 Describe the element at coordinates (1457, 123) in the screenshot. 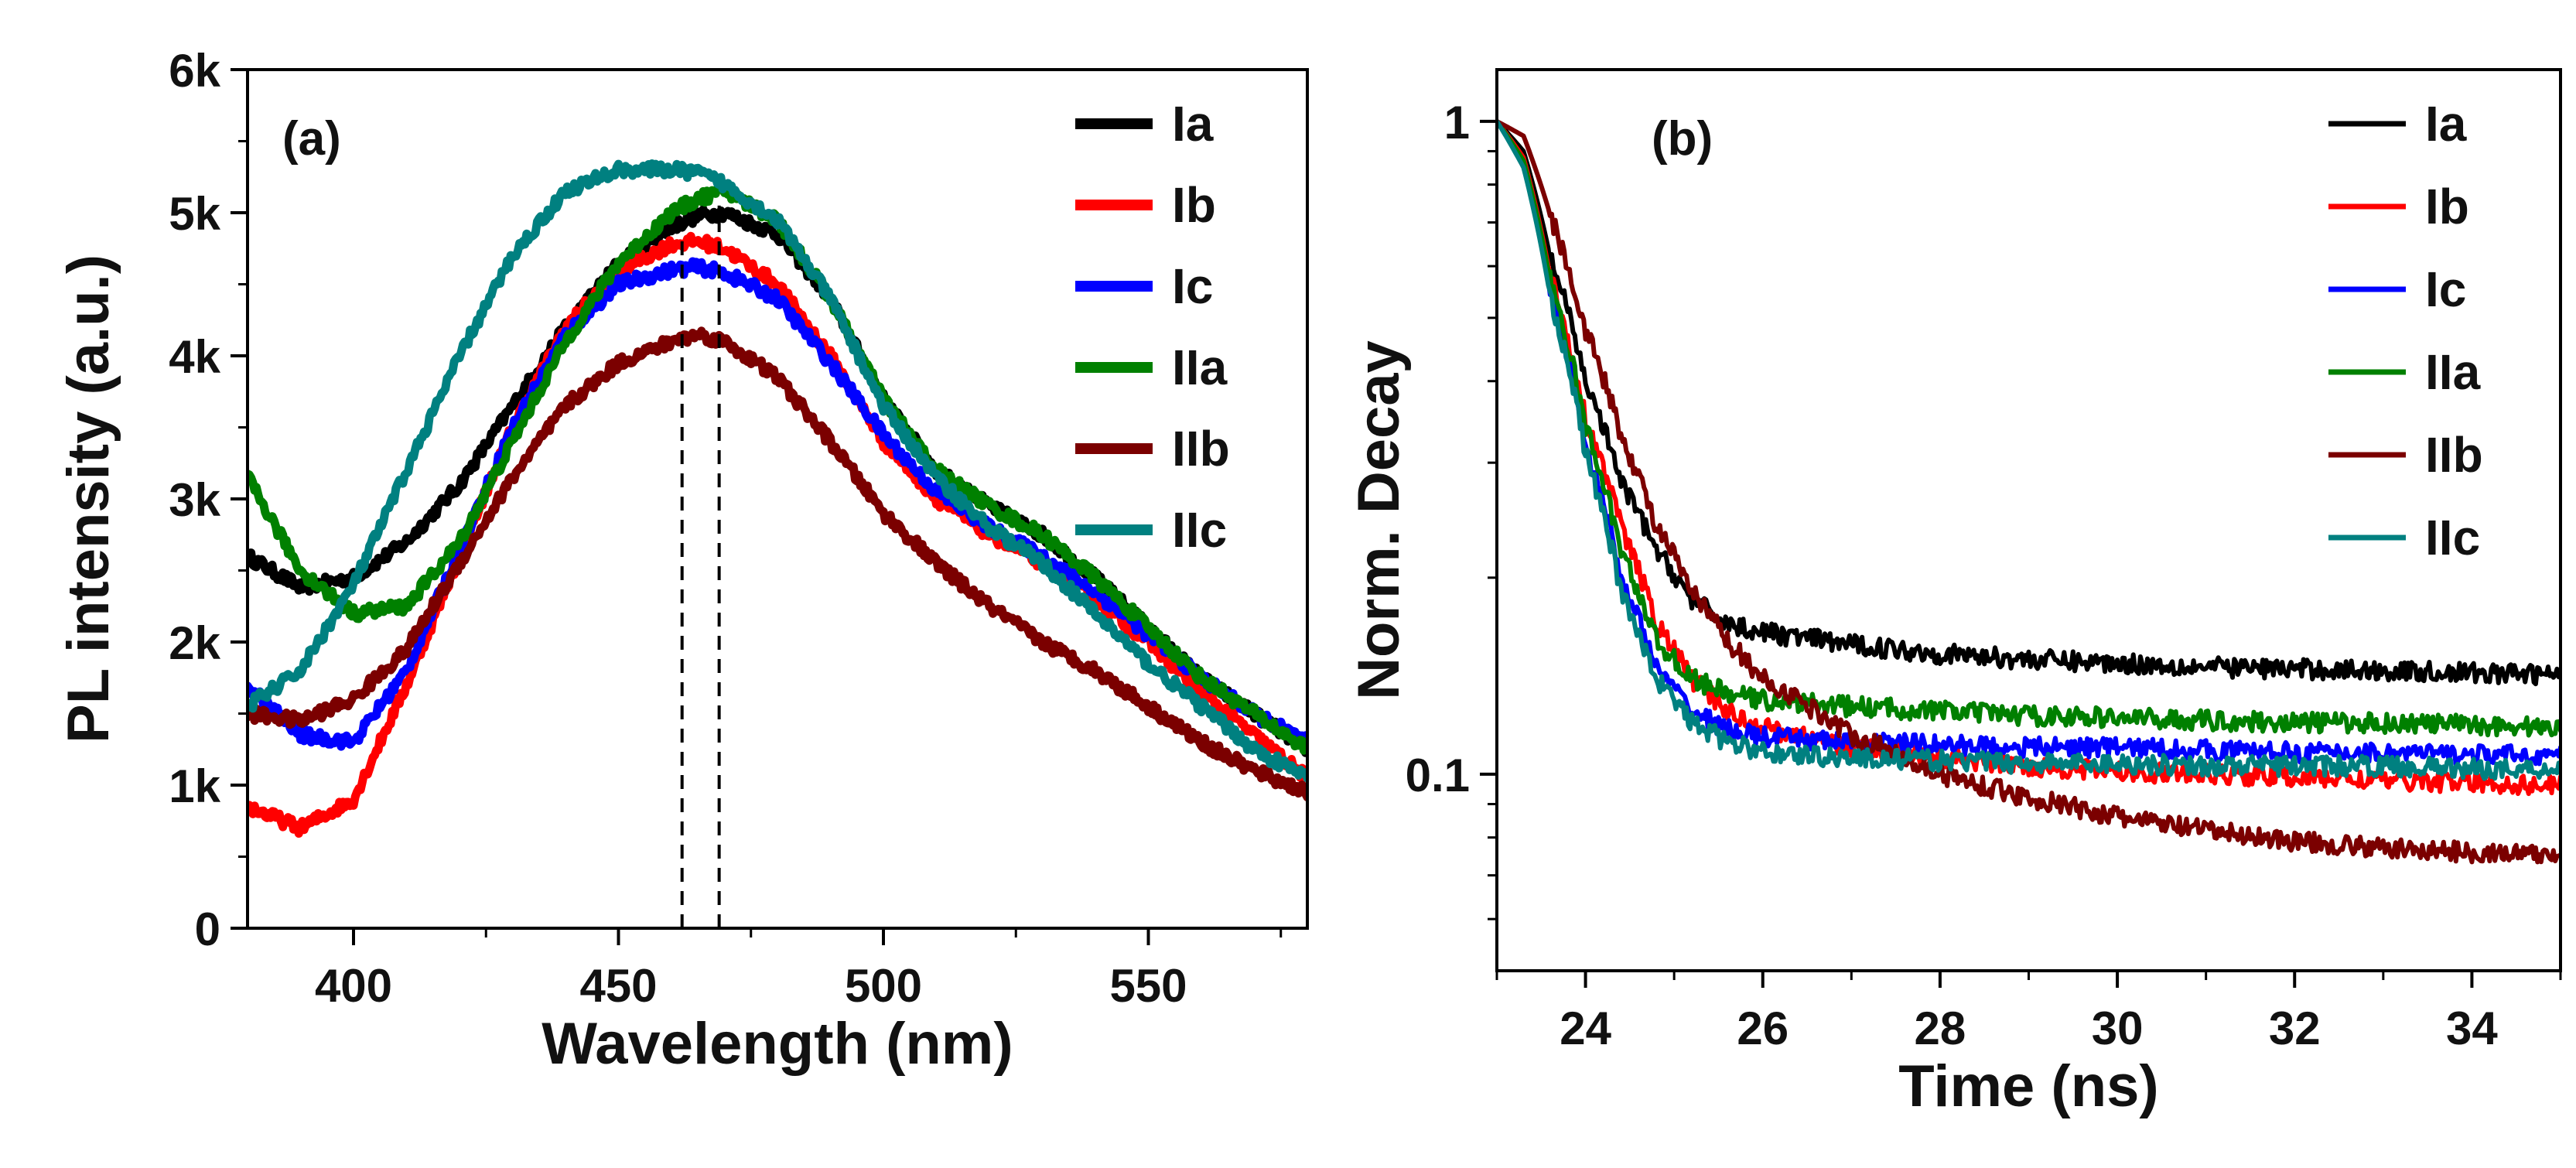

I see `y-tick-label: 1` at that location.